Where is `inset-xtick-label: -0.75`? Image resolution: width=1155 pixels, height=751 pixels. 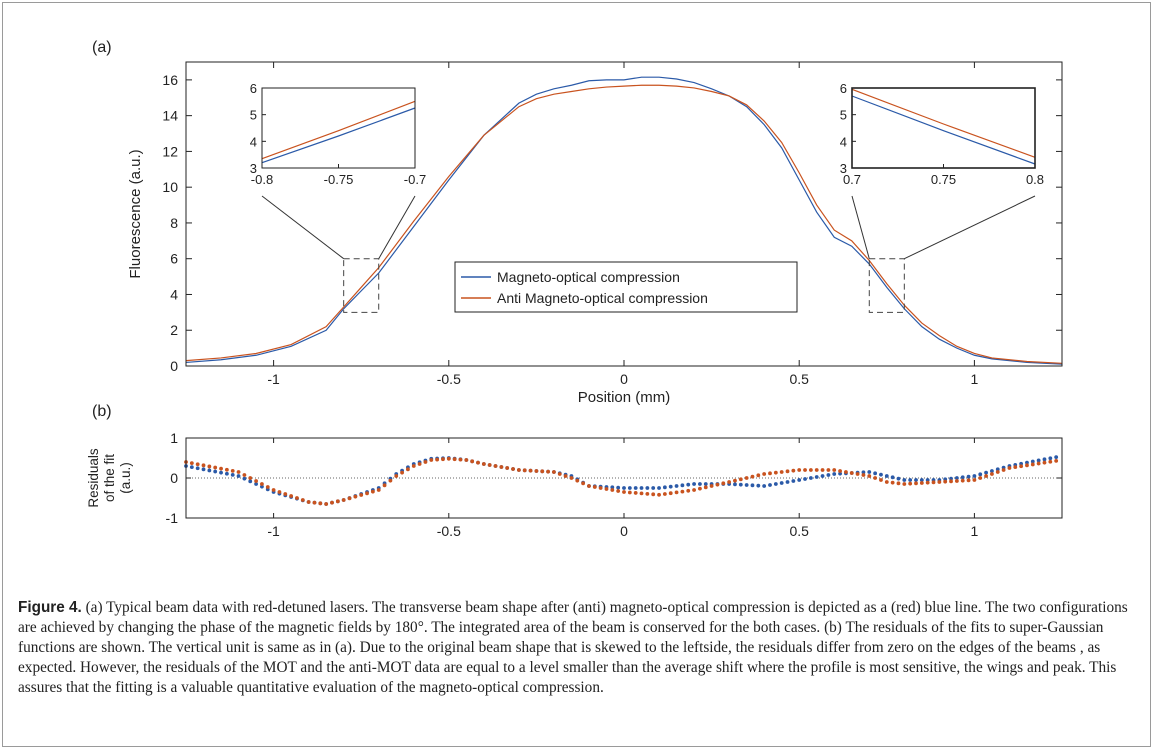
inset-xtick-label: -0.75 is located at coordinates (339, 179).